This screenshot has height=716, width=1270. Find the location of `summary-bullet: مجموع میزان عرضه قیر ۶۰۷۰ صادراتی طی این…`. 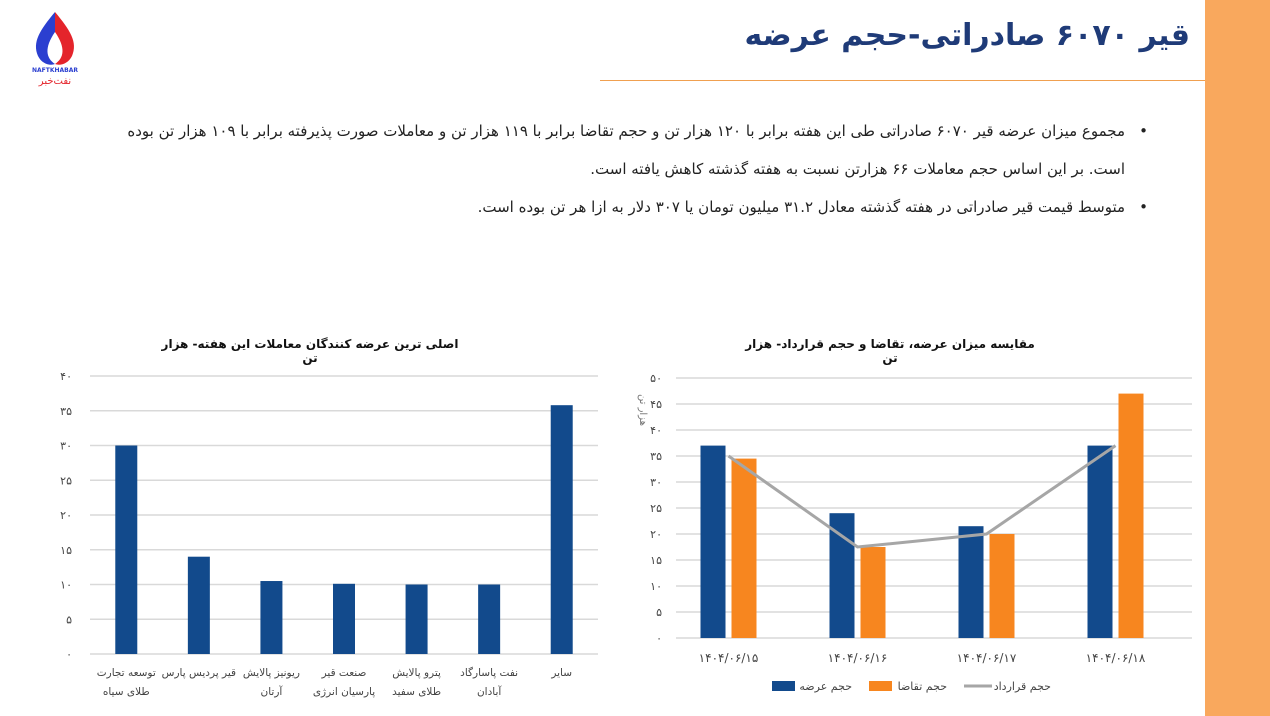

summary-bullet: مجموع میزان عرضه قیر ۶۰۷۰ صادراتی طی این… is located at coordinates (635, 150).